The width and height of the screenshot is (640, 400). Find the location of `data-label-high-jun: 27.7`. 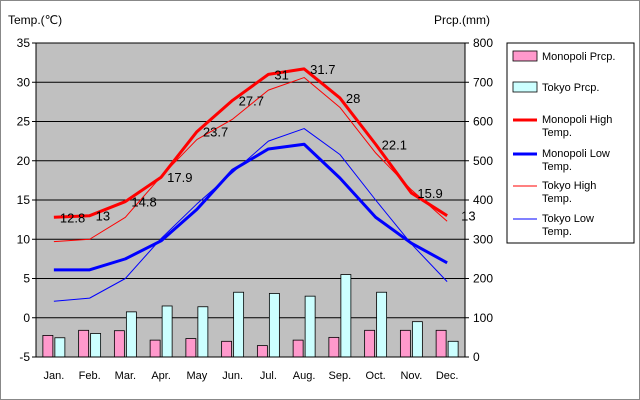

data-label-high-jun: 27.7 is located at coordinates (251, 100).